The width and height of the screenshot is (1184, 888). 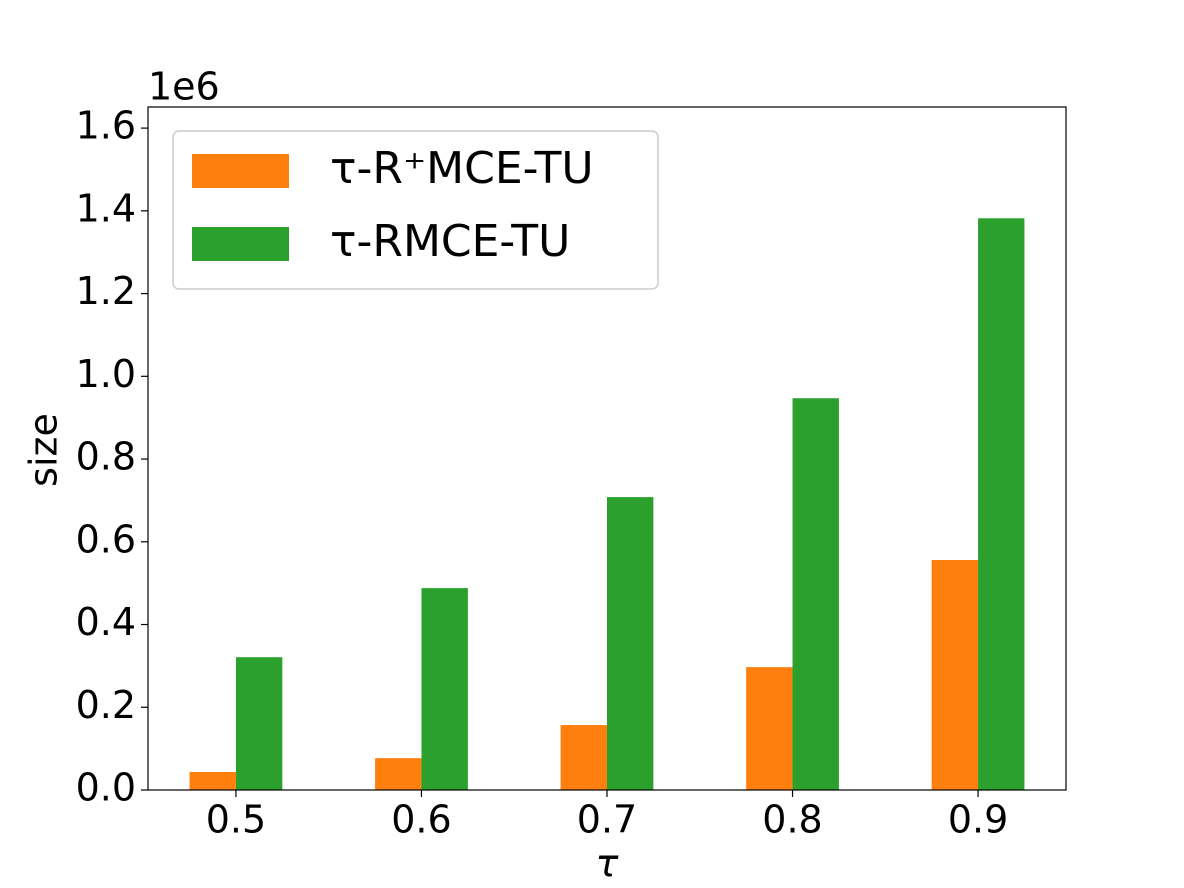 What do you see at coordinates (106, 126) in the screenshot?
I see `y-tick-label: 1.6` at bounding box center [106, 126].